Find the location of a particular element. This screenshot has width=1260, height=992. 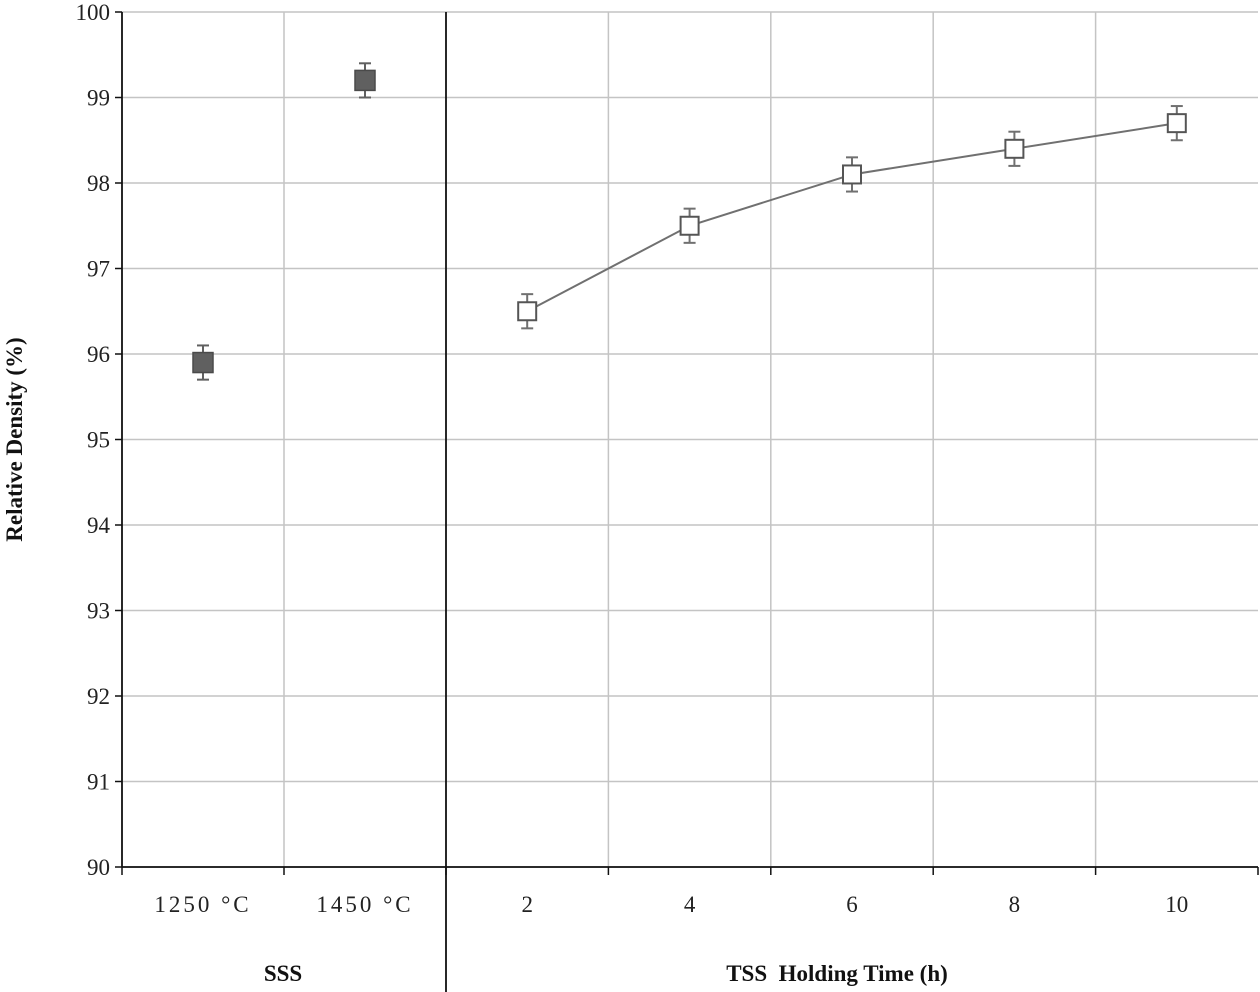

y-tick-label: 94 is located at coordinates (99, 525).